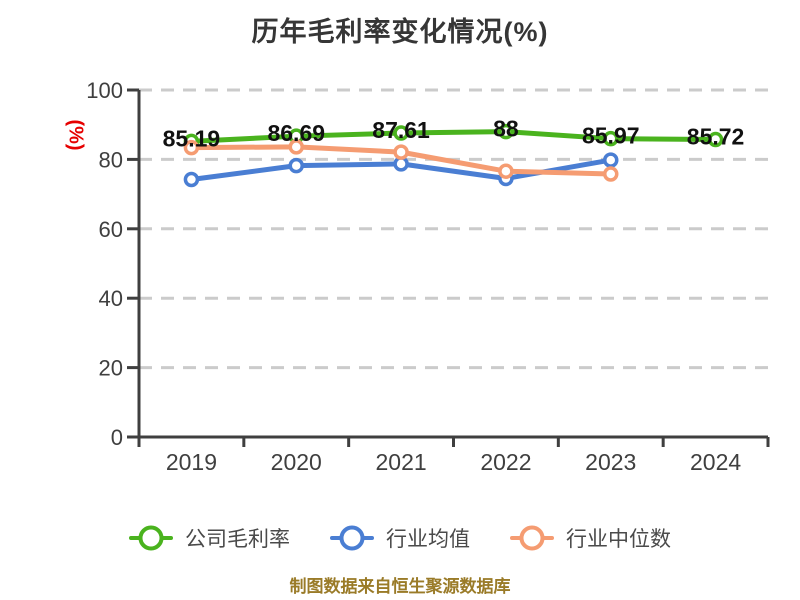 Image resolution: width=800 pixels, height=600 pixels. Describe the element at coordinates (104, 90) in the screenshot. I see `y-tick-label: 100` at that location.